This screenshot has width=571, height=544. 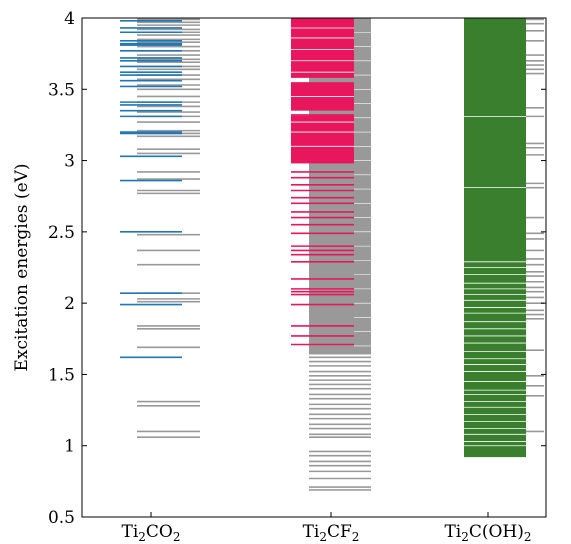 What do you see at coordinates (69, 19) in the screenshot?
I see `y-tick-label: 4` at bounding box center [69, 19].